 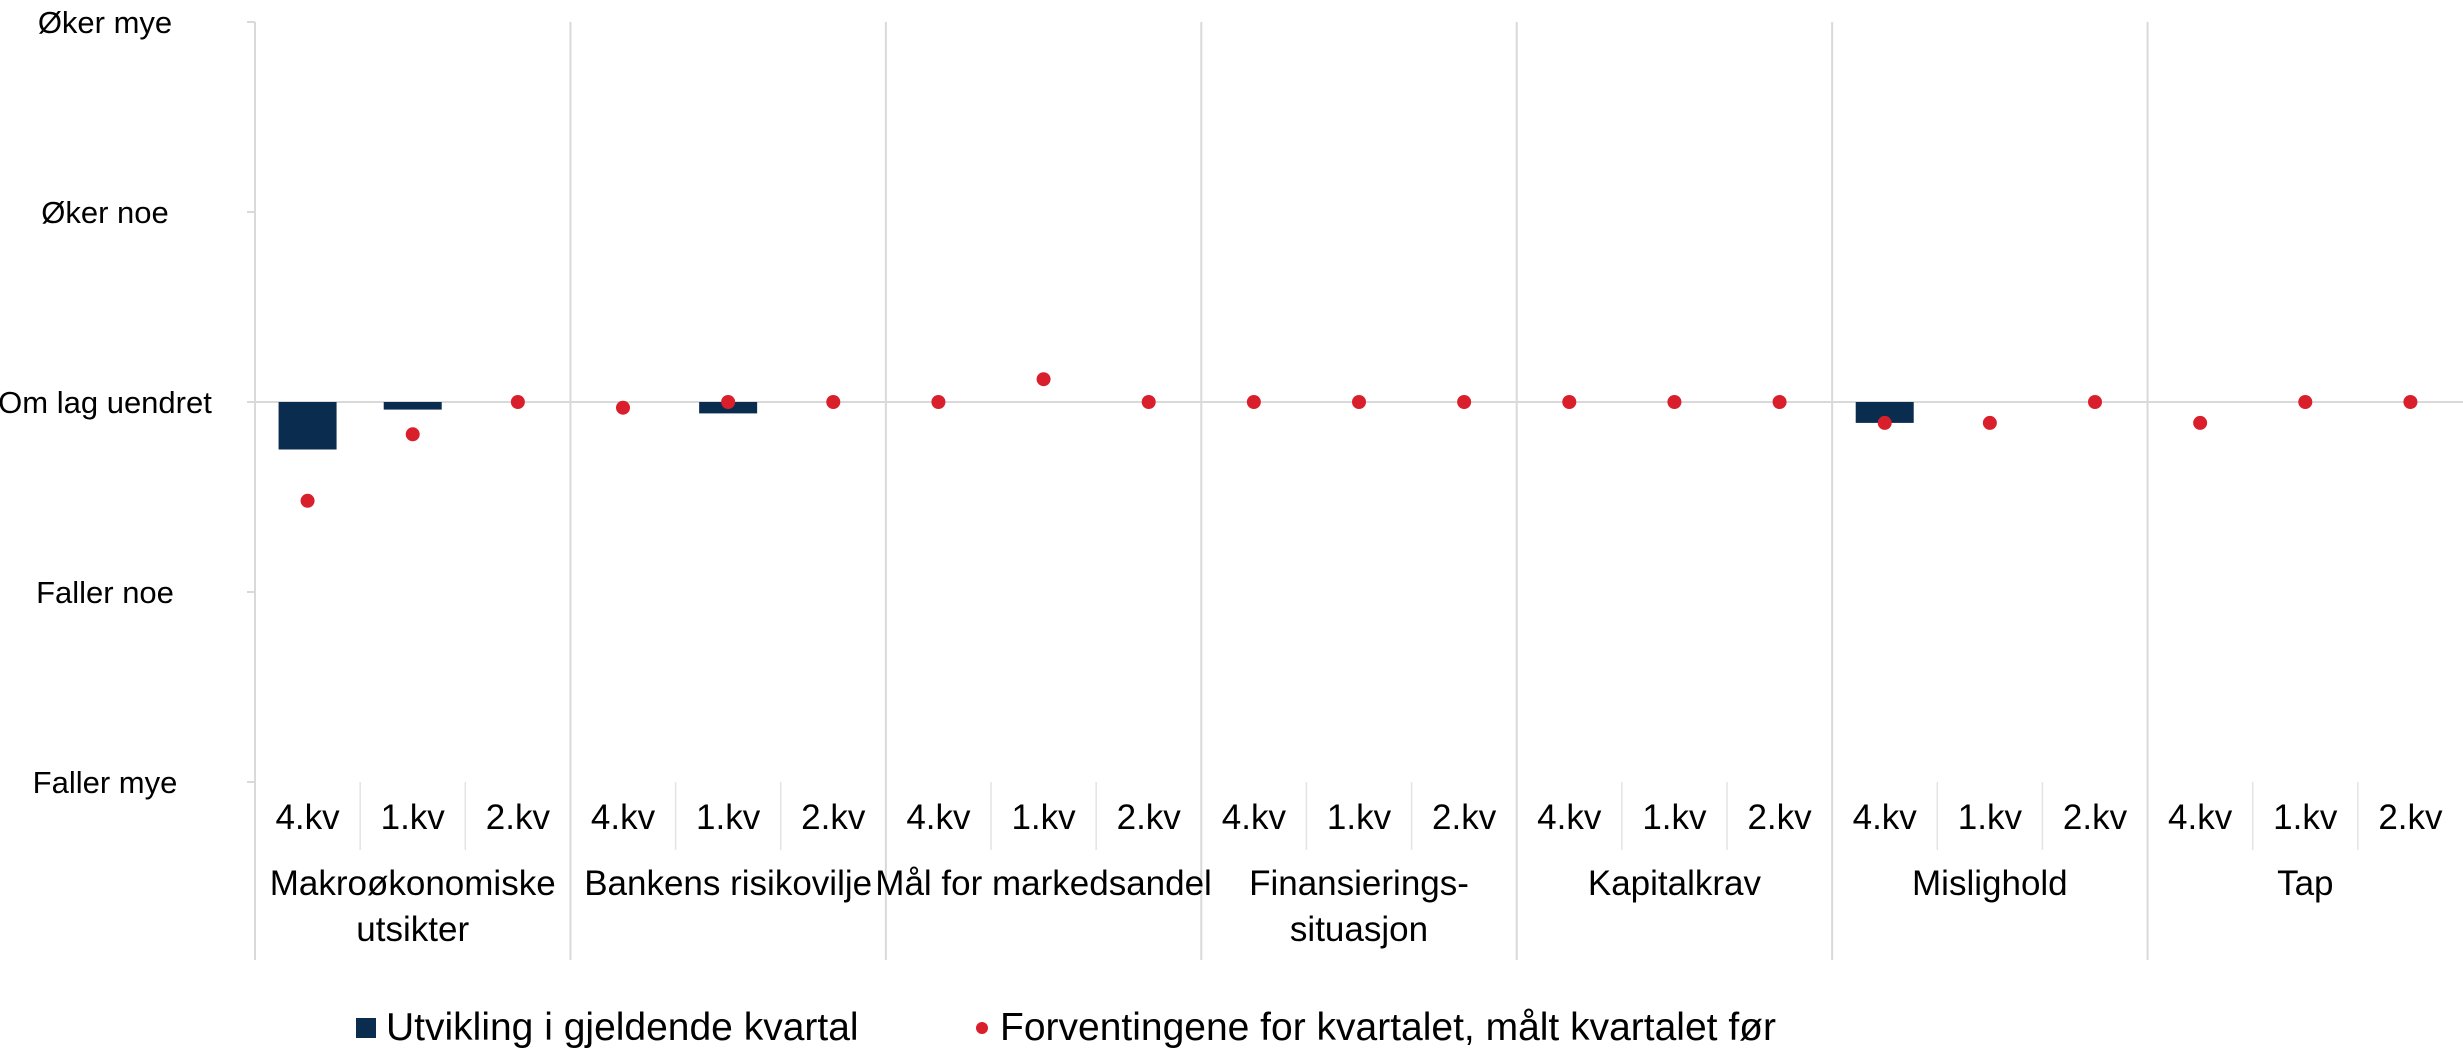 I want to click on group-label: Tap, so click(x=2305, y=883).